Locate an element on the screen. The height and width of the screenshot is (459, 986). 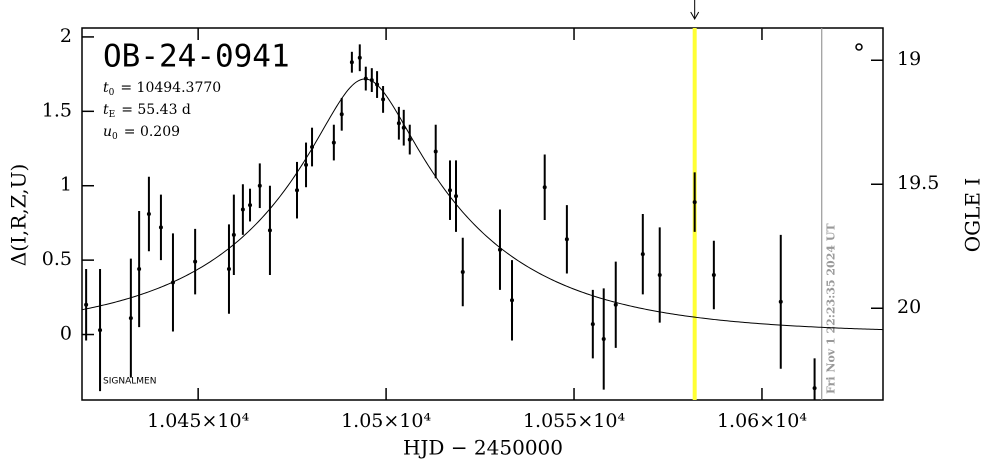
param: tE = 55.43 d is located at coordinates (147, 111).